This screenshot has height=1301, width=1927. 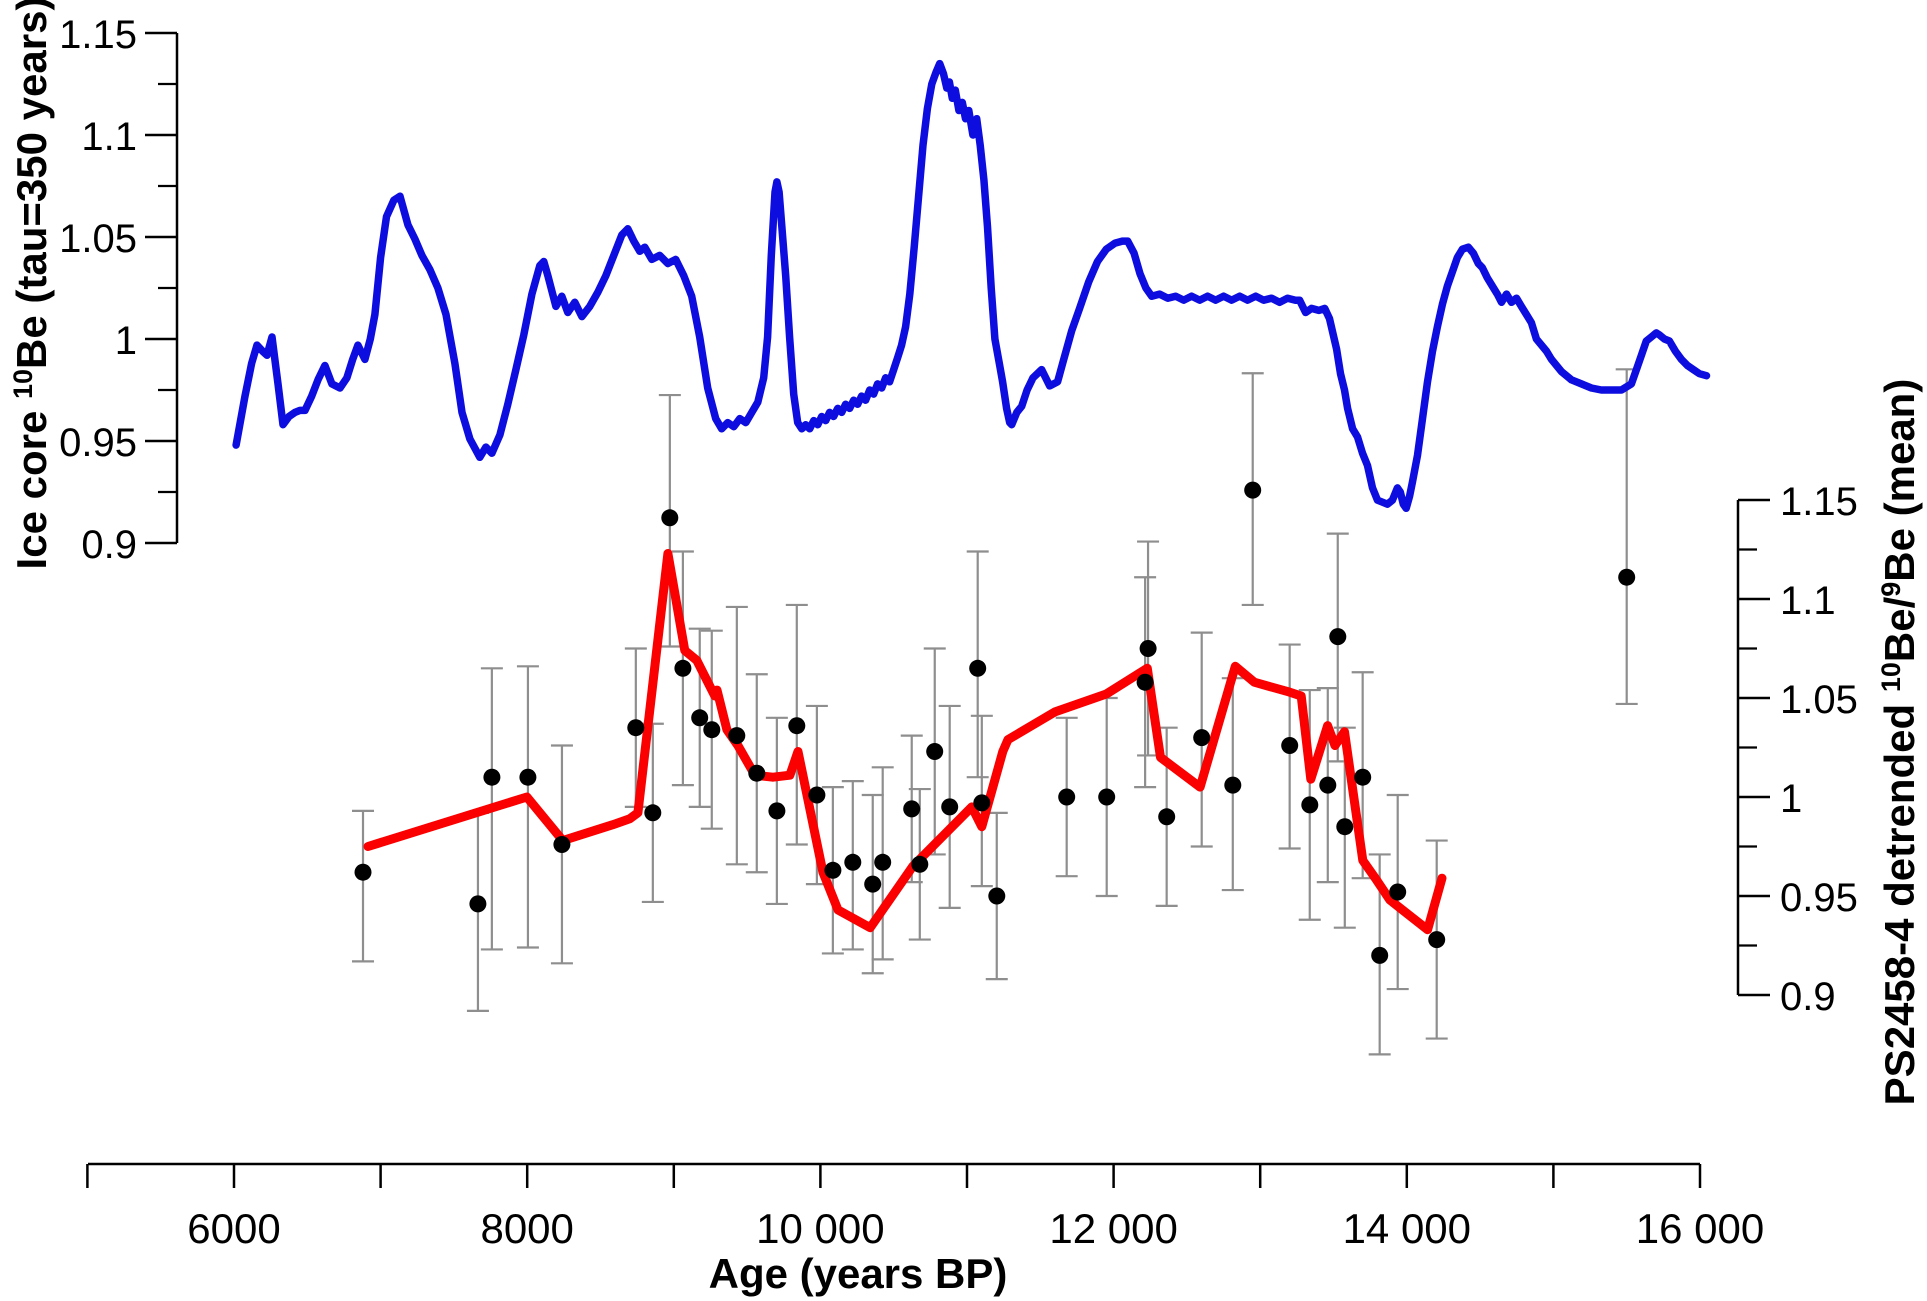 I want to click on left-tick-label-1.15: 1.15, so click(x=98, y=35).